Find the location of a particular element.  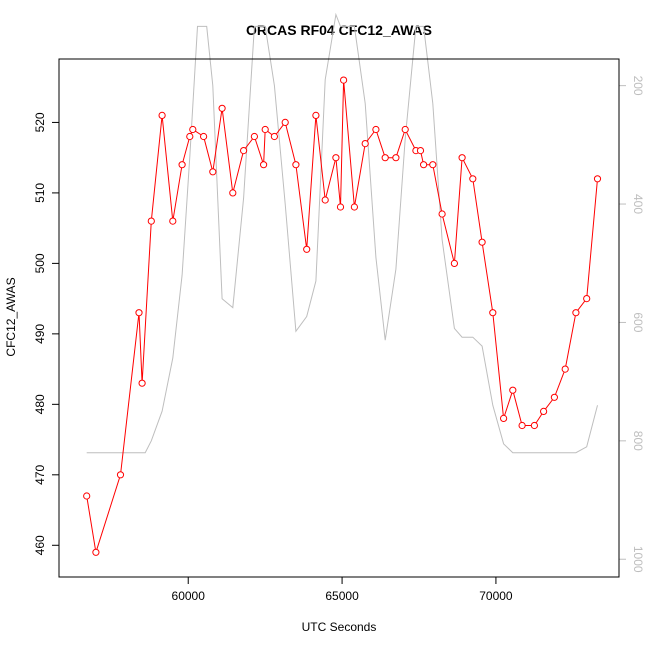

y-axis-label: CFC12_AWAS is located at coordinates (11, 316).